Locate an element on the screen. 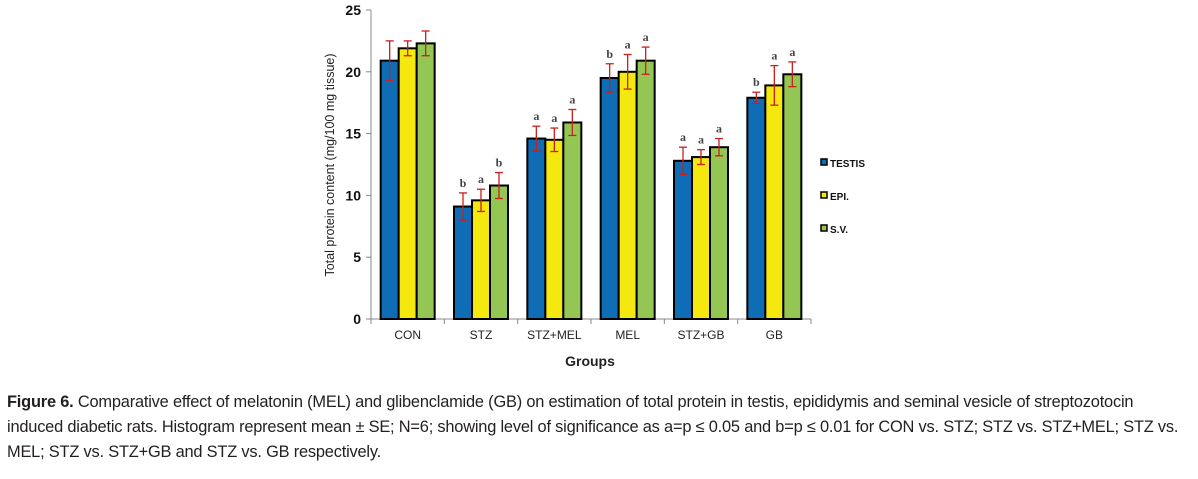 Image resolution: width=1198 pixels, height=479 pixels. x-tick-label: MEL is located at coordinates (627, 335).